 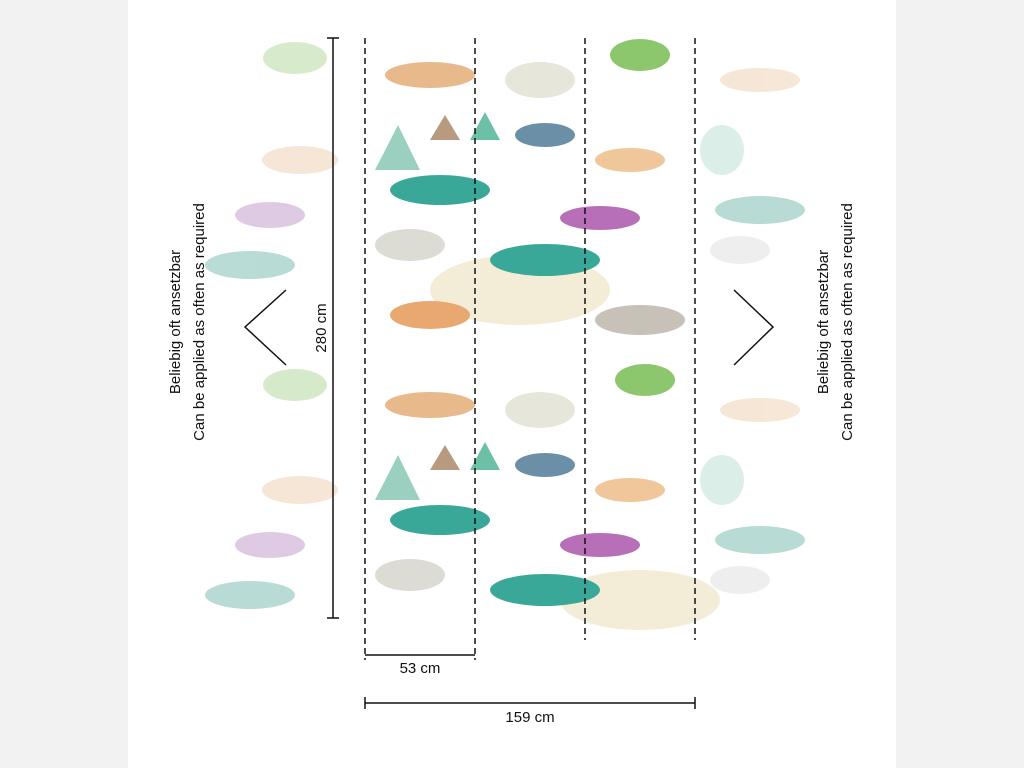 What do you see at coordinates (420, 668) in the screenshot?
I see `panel-width-label: 53 cm` at bounding box center [420, 668].